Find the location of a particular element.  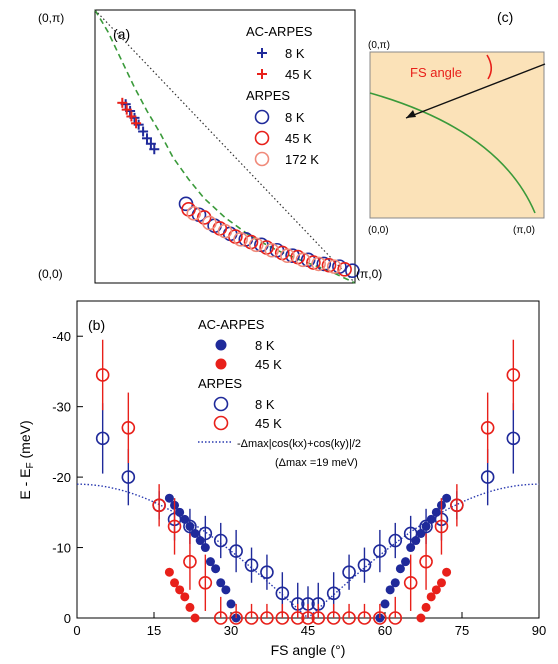

y-tick-label-2: -20 is located at coordinates (61, 477).